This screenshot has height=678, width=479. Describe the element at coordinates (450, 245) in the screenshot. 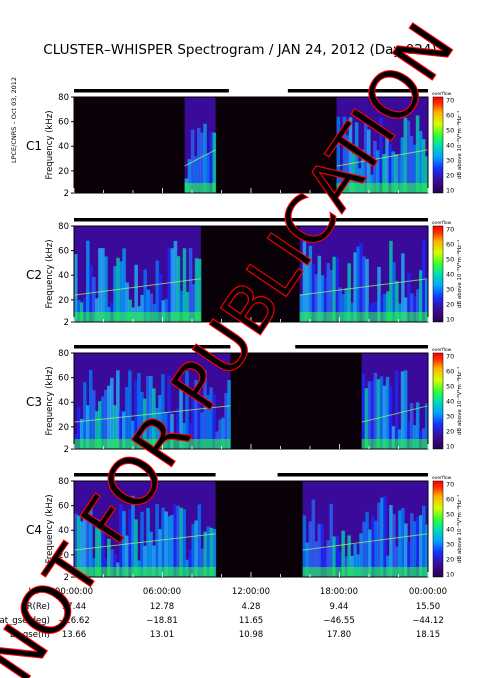

I see `colorbar-tick-label: 60` at that location.